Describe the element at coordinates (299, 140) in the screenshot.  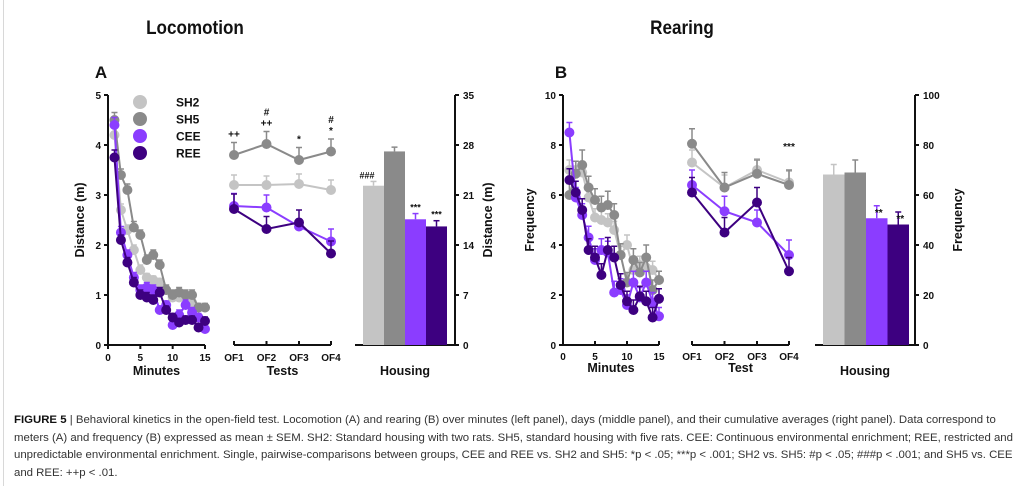
I see `a-tests-annotation: *` at that location.